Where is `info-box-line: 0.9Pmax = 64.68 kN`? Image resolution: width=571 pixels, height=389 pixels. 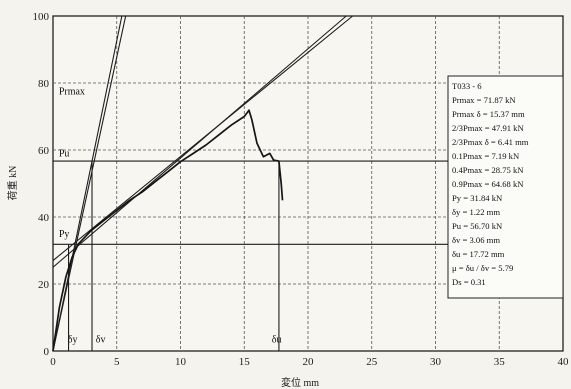 info-box-line: 0.9Pmax = 64.68 kN is located at coordinates (488, 184).